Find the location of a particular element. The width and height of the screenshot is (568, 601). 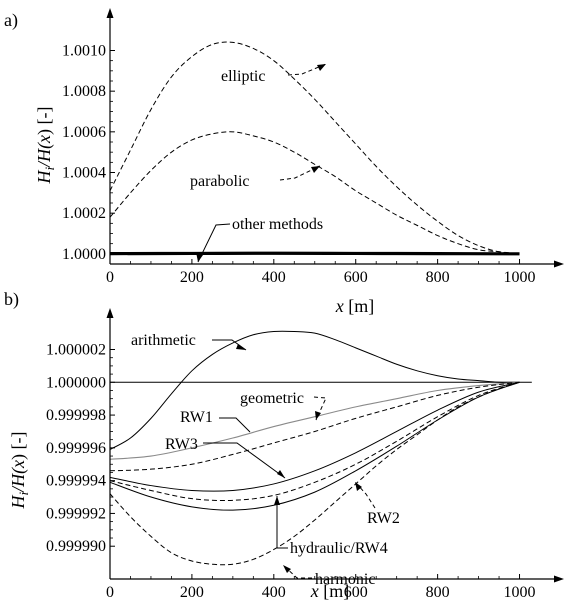

annotation-hydraulic-RW4: hydraulic/RW4 is located at coordinates (339, 548).